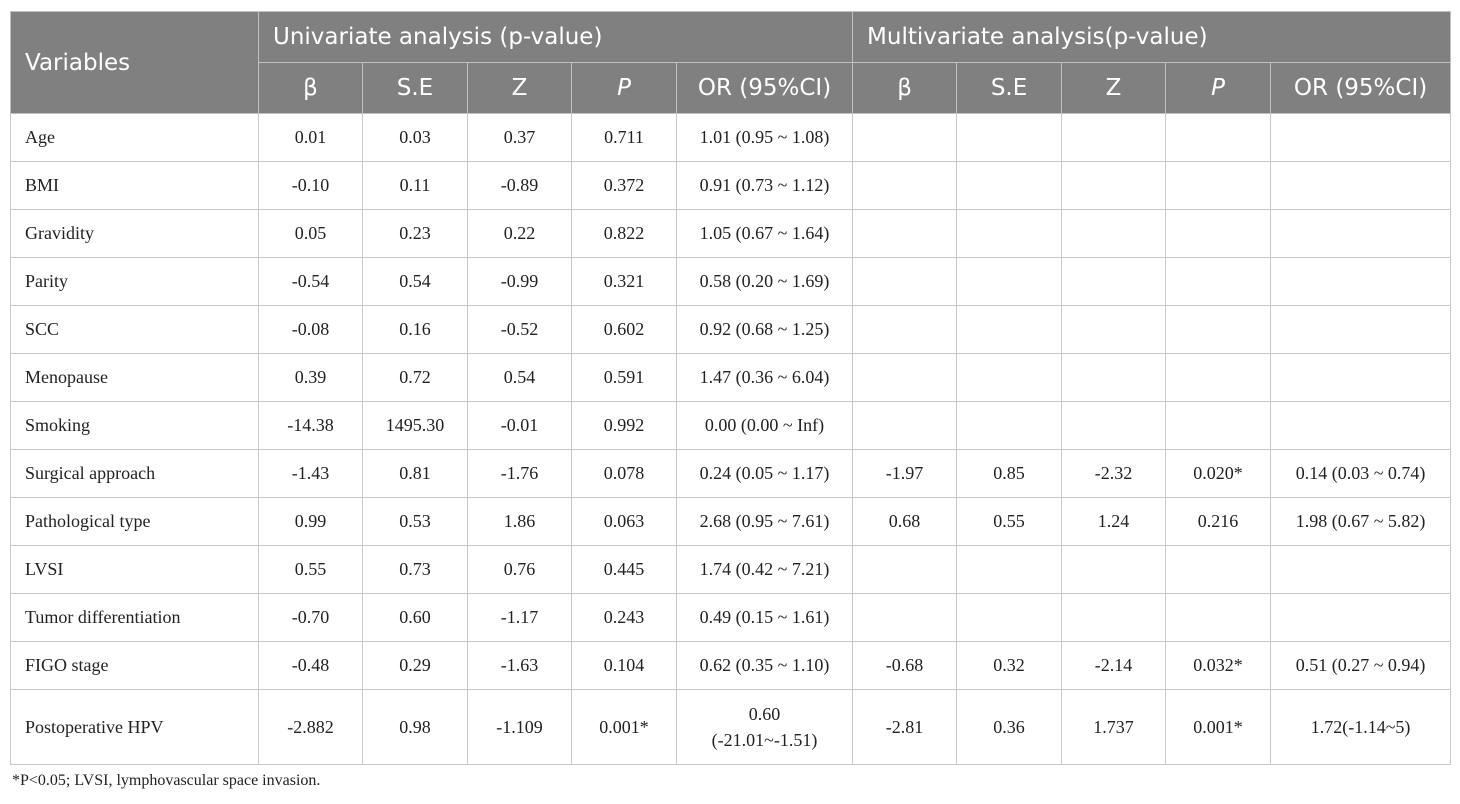 The height and width of the screenshot is (804, 1460). What do you see at coordinates (624, 473) in the screenshot?
I see `univariate-cell: 0.078` at bounding box center [624, 473].